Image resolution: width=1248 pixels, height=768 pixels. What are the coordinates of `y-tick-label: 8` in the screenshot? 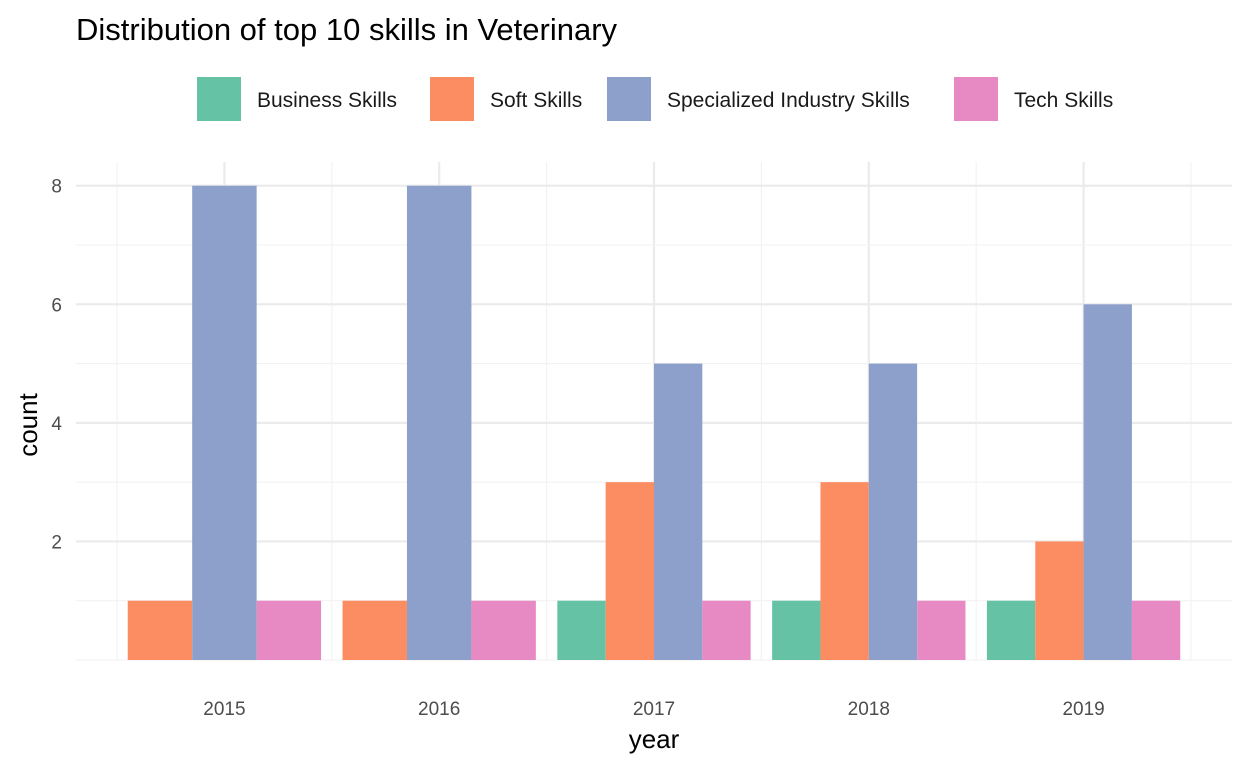 It's located at (56, 187).